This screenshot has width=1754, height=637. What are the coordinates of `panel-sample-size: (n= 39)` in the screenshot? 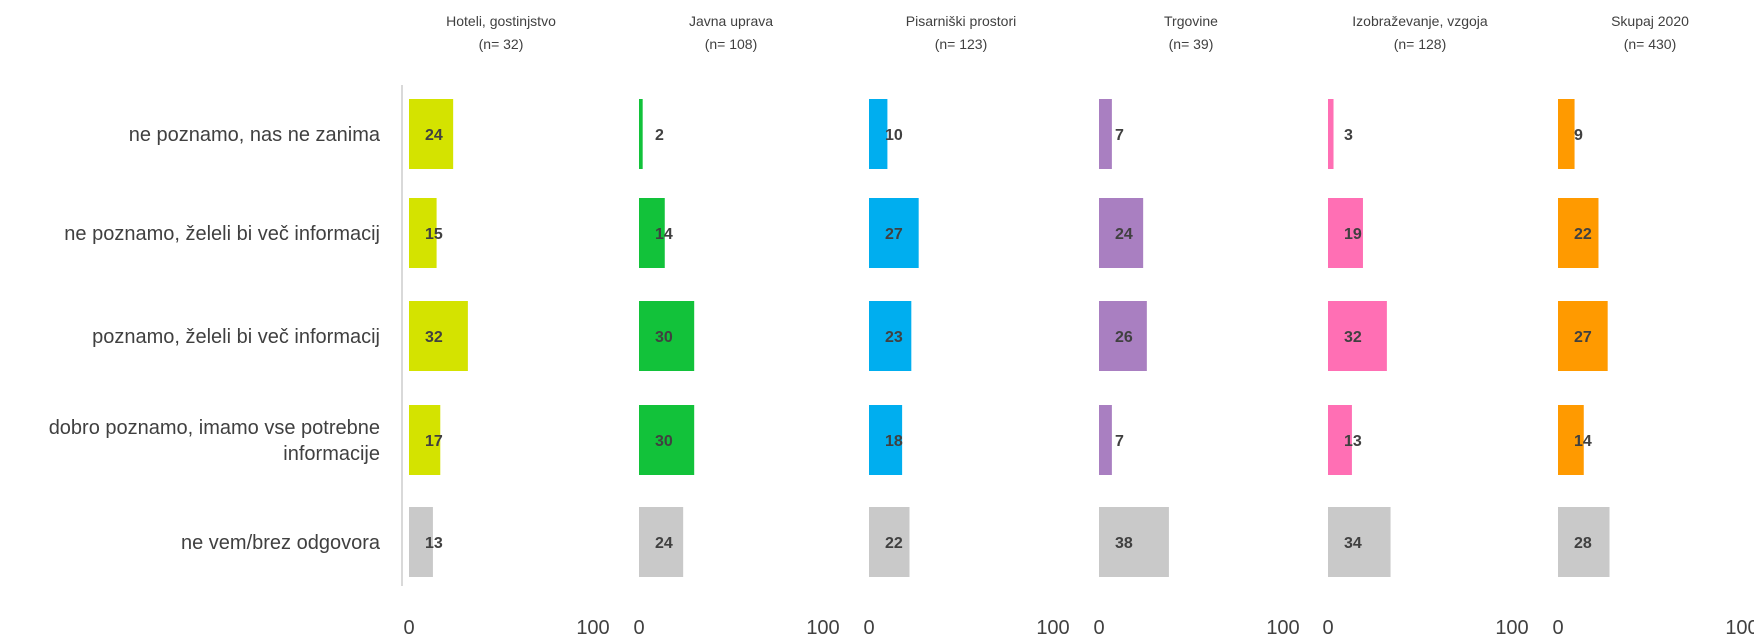 It's located at (1191, 44).